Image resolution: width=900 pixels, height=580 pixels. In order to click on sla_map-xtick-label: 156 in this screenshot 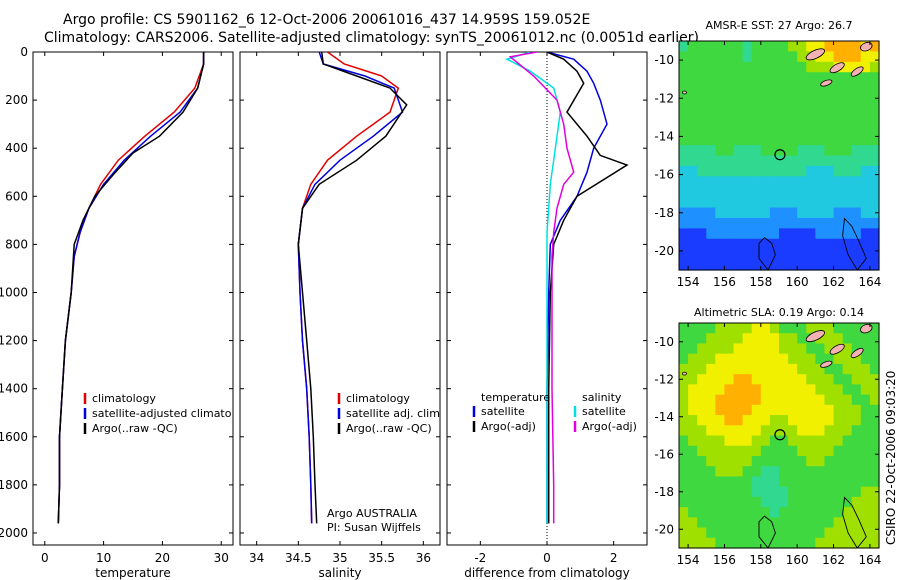, I will do `click(724, 560)`.